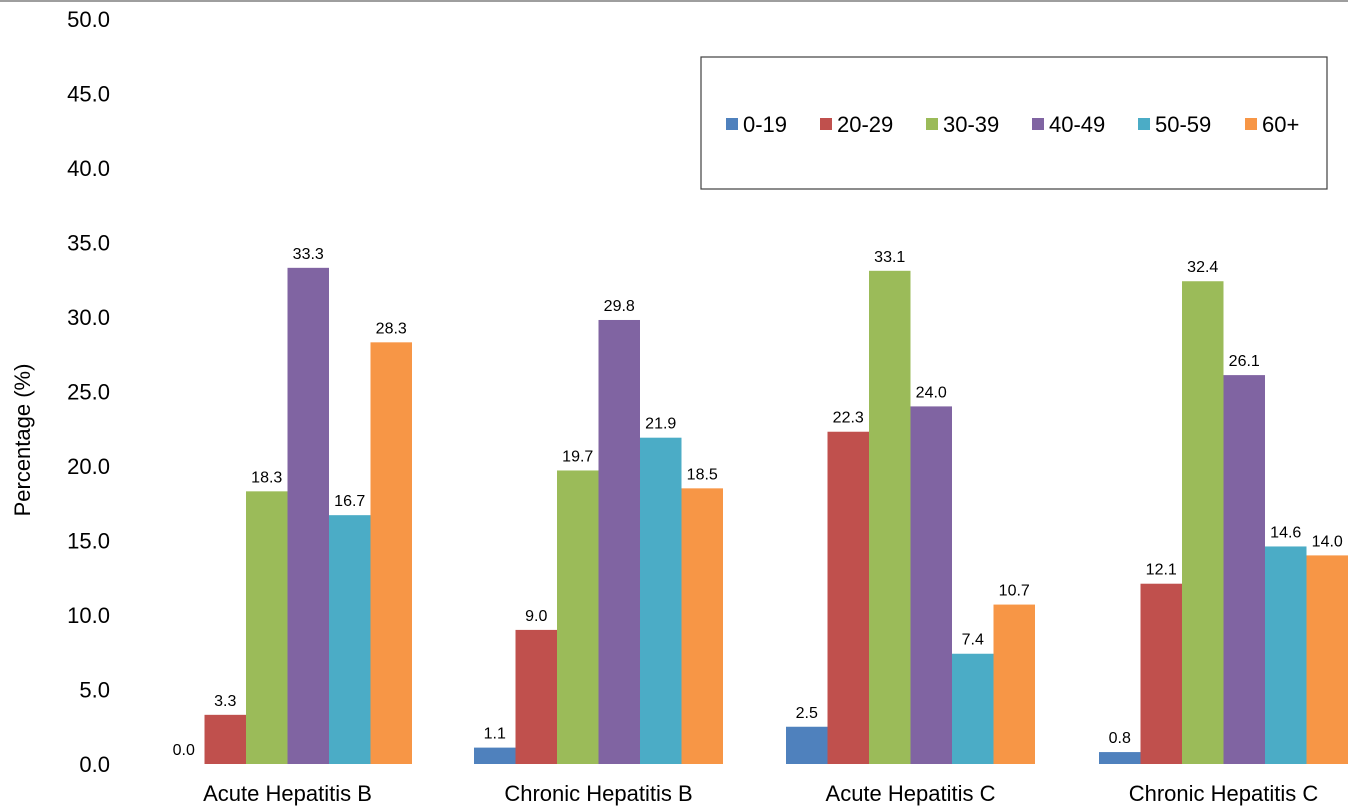  Describe the element at coordinates (1280, 124) in the screenshot. I see `legend-label: 60+` at that location.